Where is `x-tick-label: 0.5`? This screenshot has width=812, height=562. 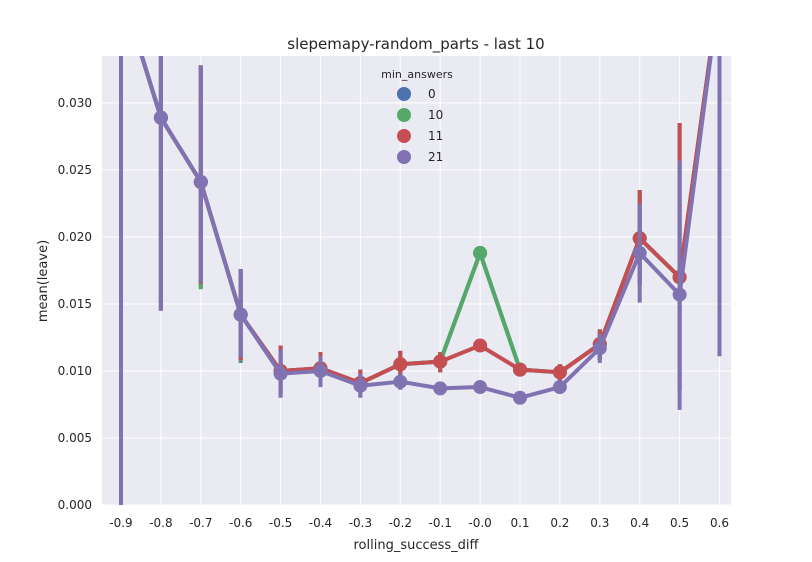
x-tick-label: 0.5 is located at coordinates (679, 523).